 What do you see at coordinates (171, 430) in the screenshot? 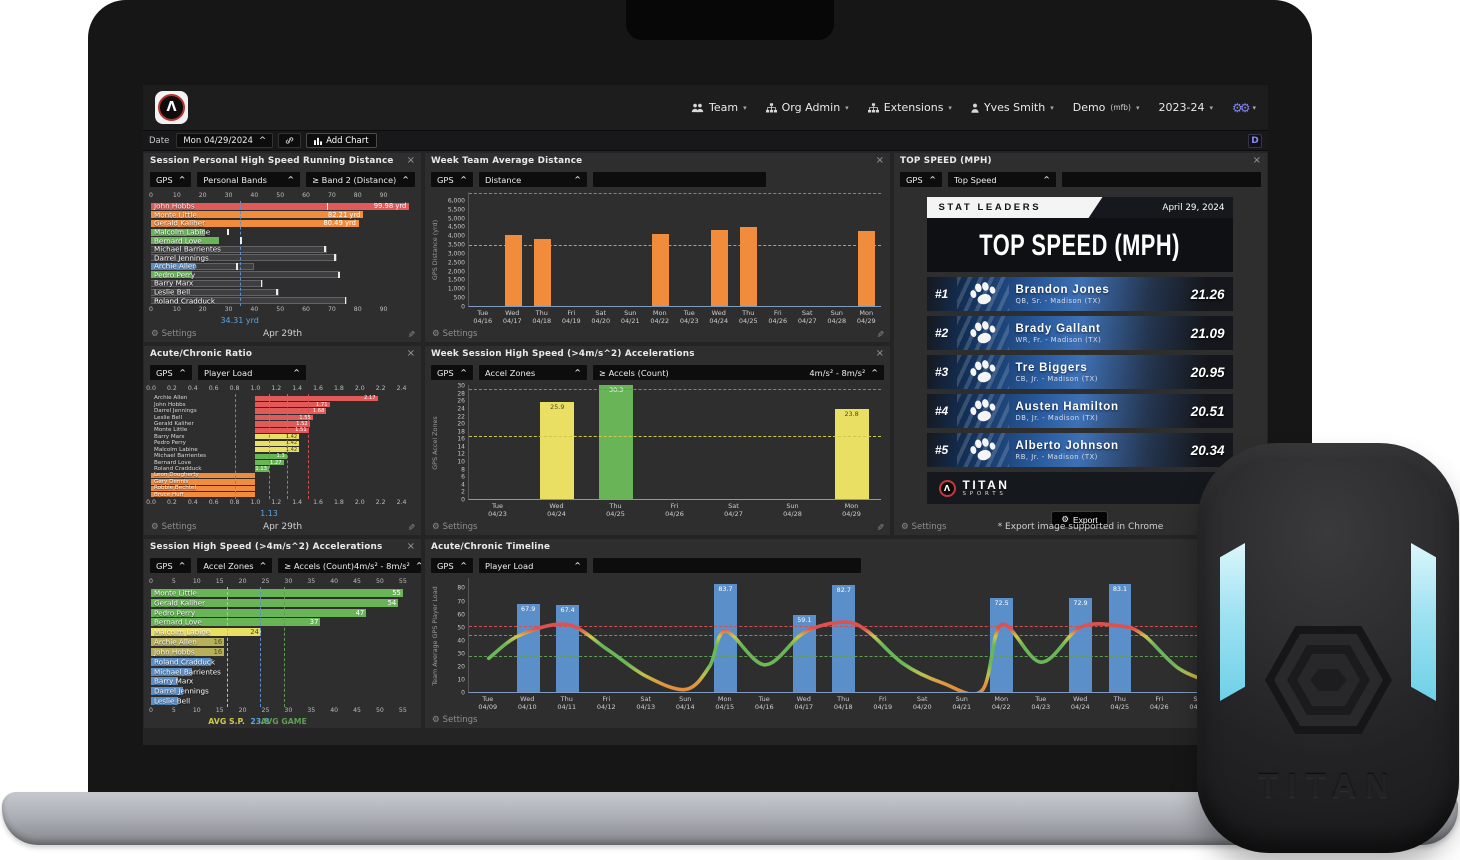
I see `player-name: Monte Little` at bounding box center [171, 430].